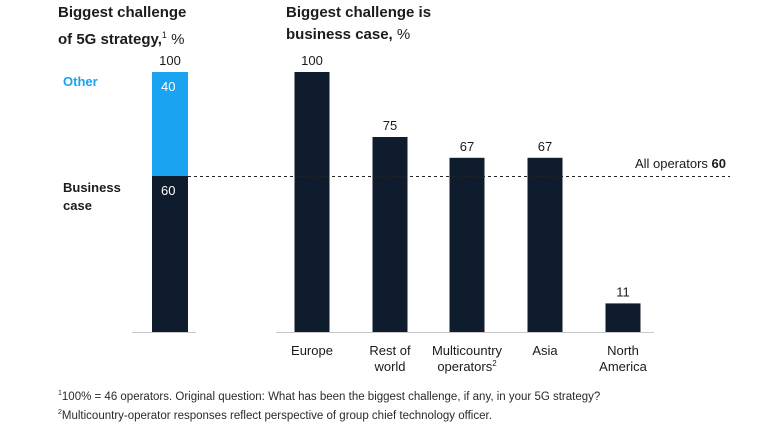  I want to click on bar-value-label: 75, so click(390, 125).